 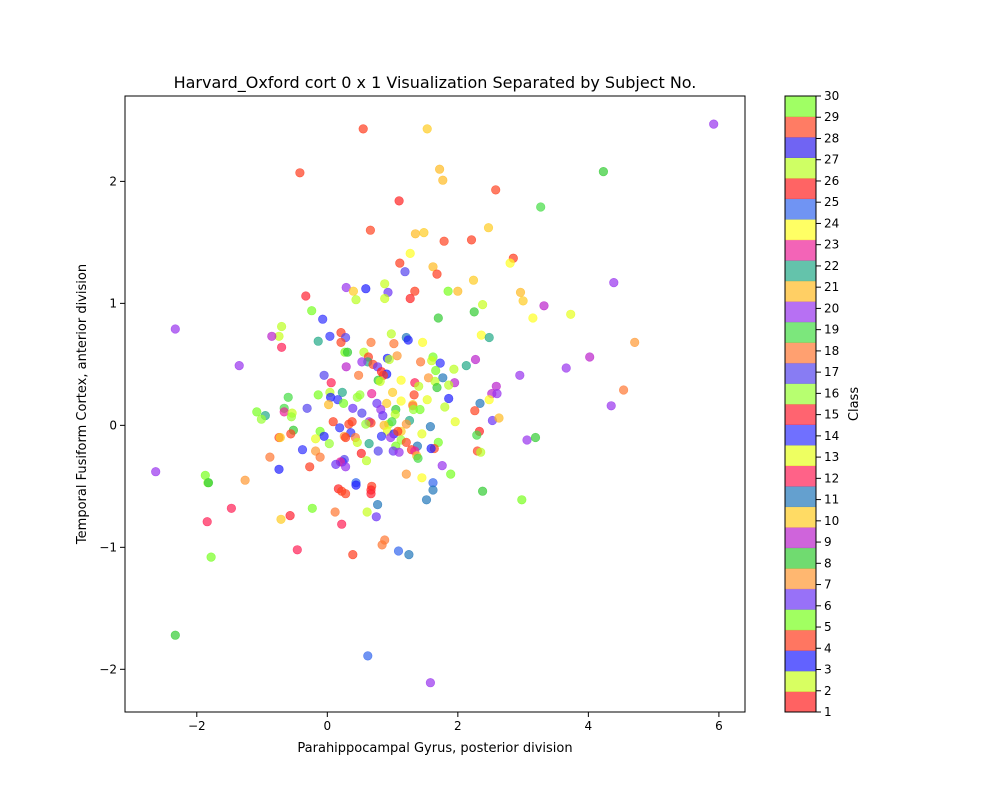 I want to click on colorbar-tick-label: 25, so click(x=831, y=202).